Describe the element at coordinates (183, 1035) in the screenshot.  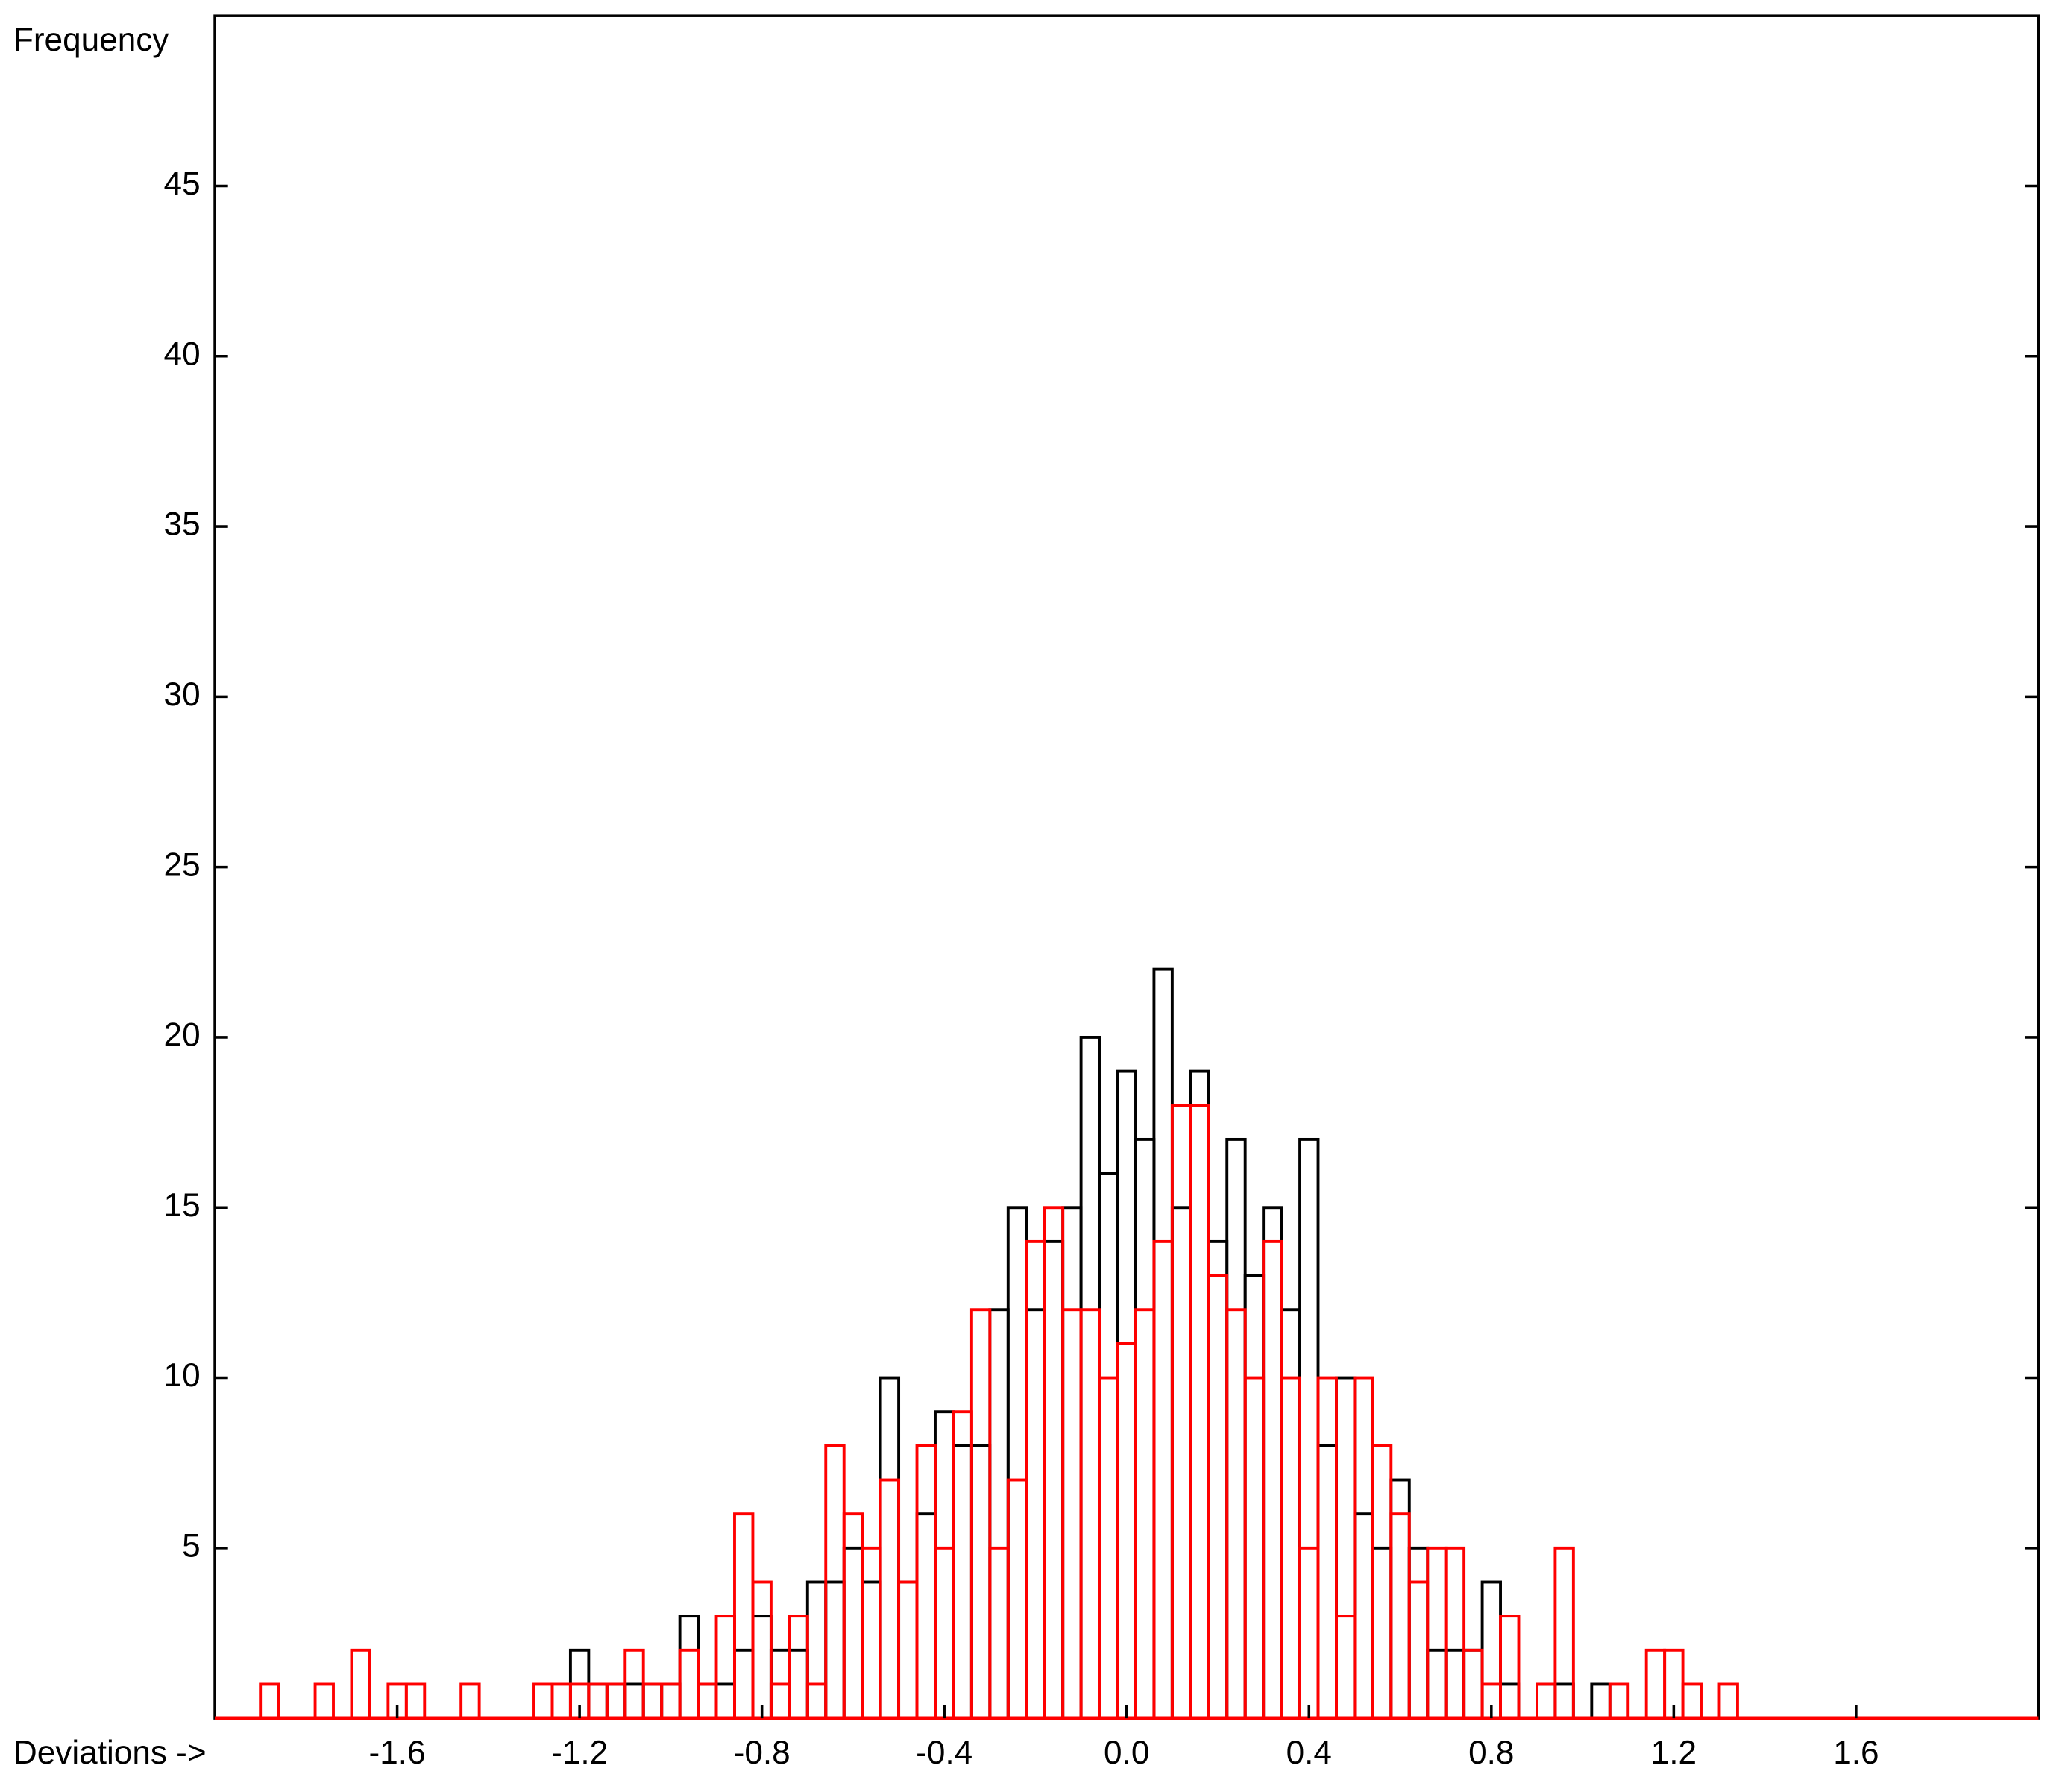
I see `y-tick-label: 20` at that location.